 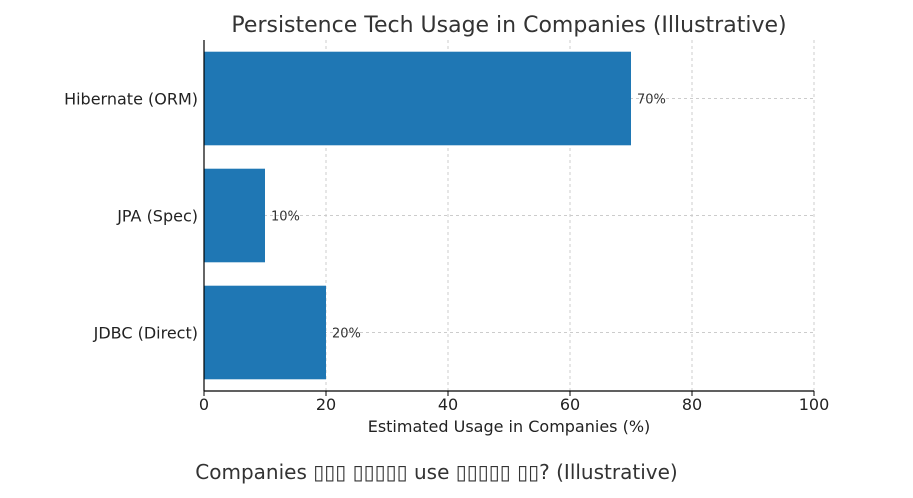 I want to click on bar-value-label: 10%, so click(x=285, y=217).